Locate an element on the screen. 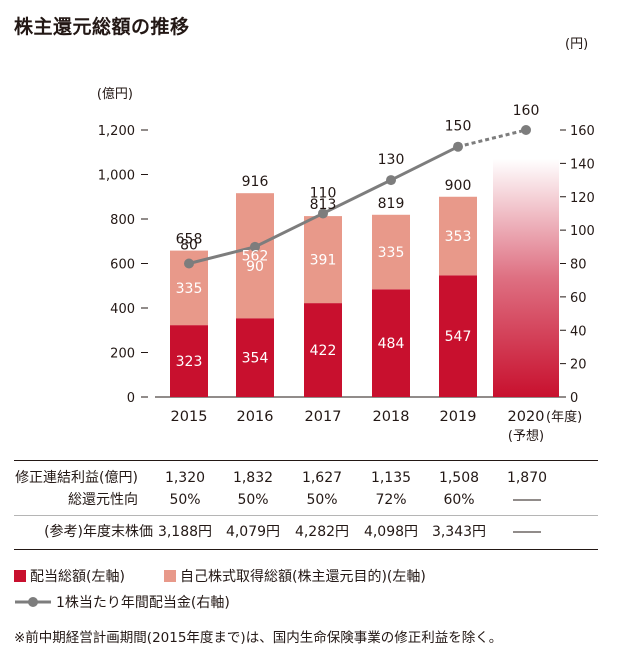  legend-label-per-share: 1株当たり年間配当金(右軸) is located at coordinates (143, 603).